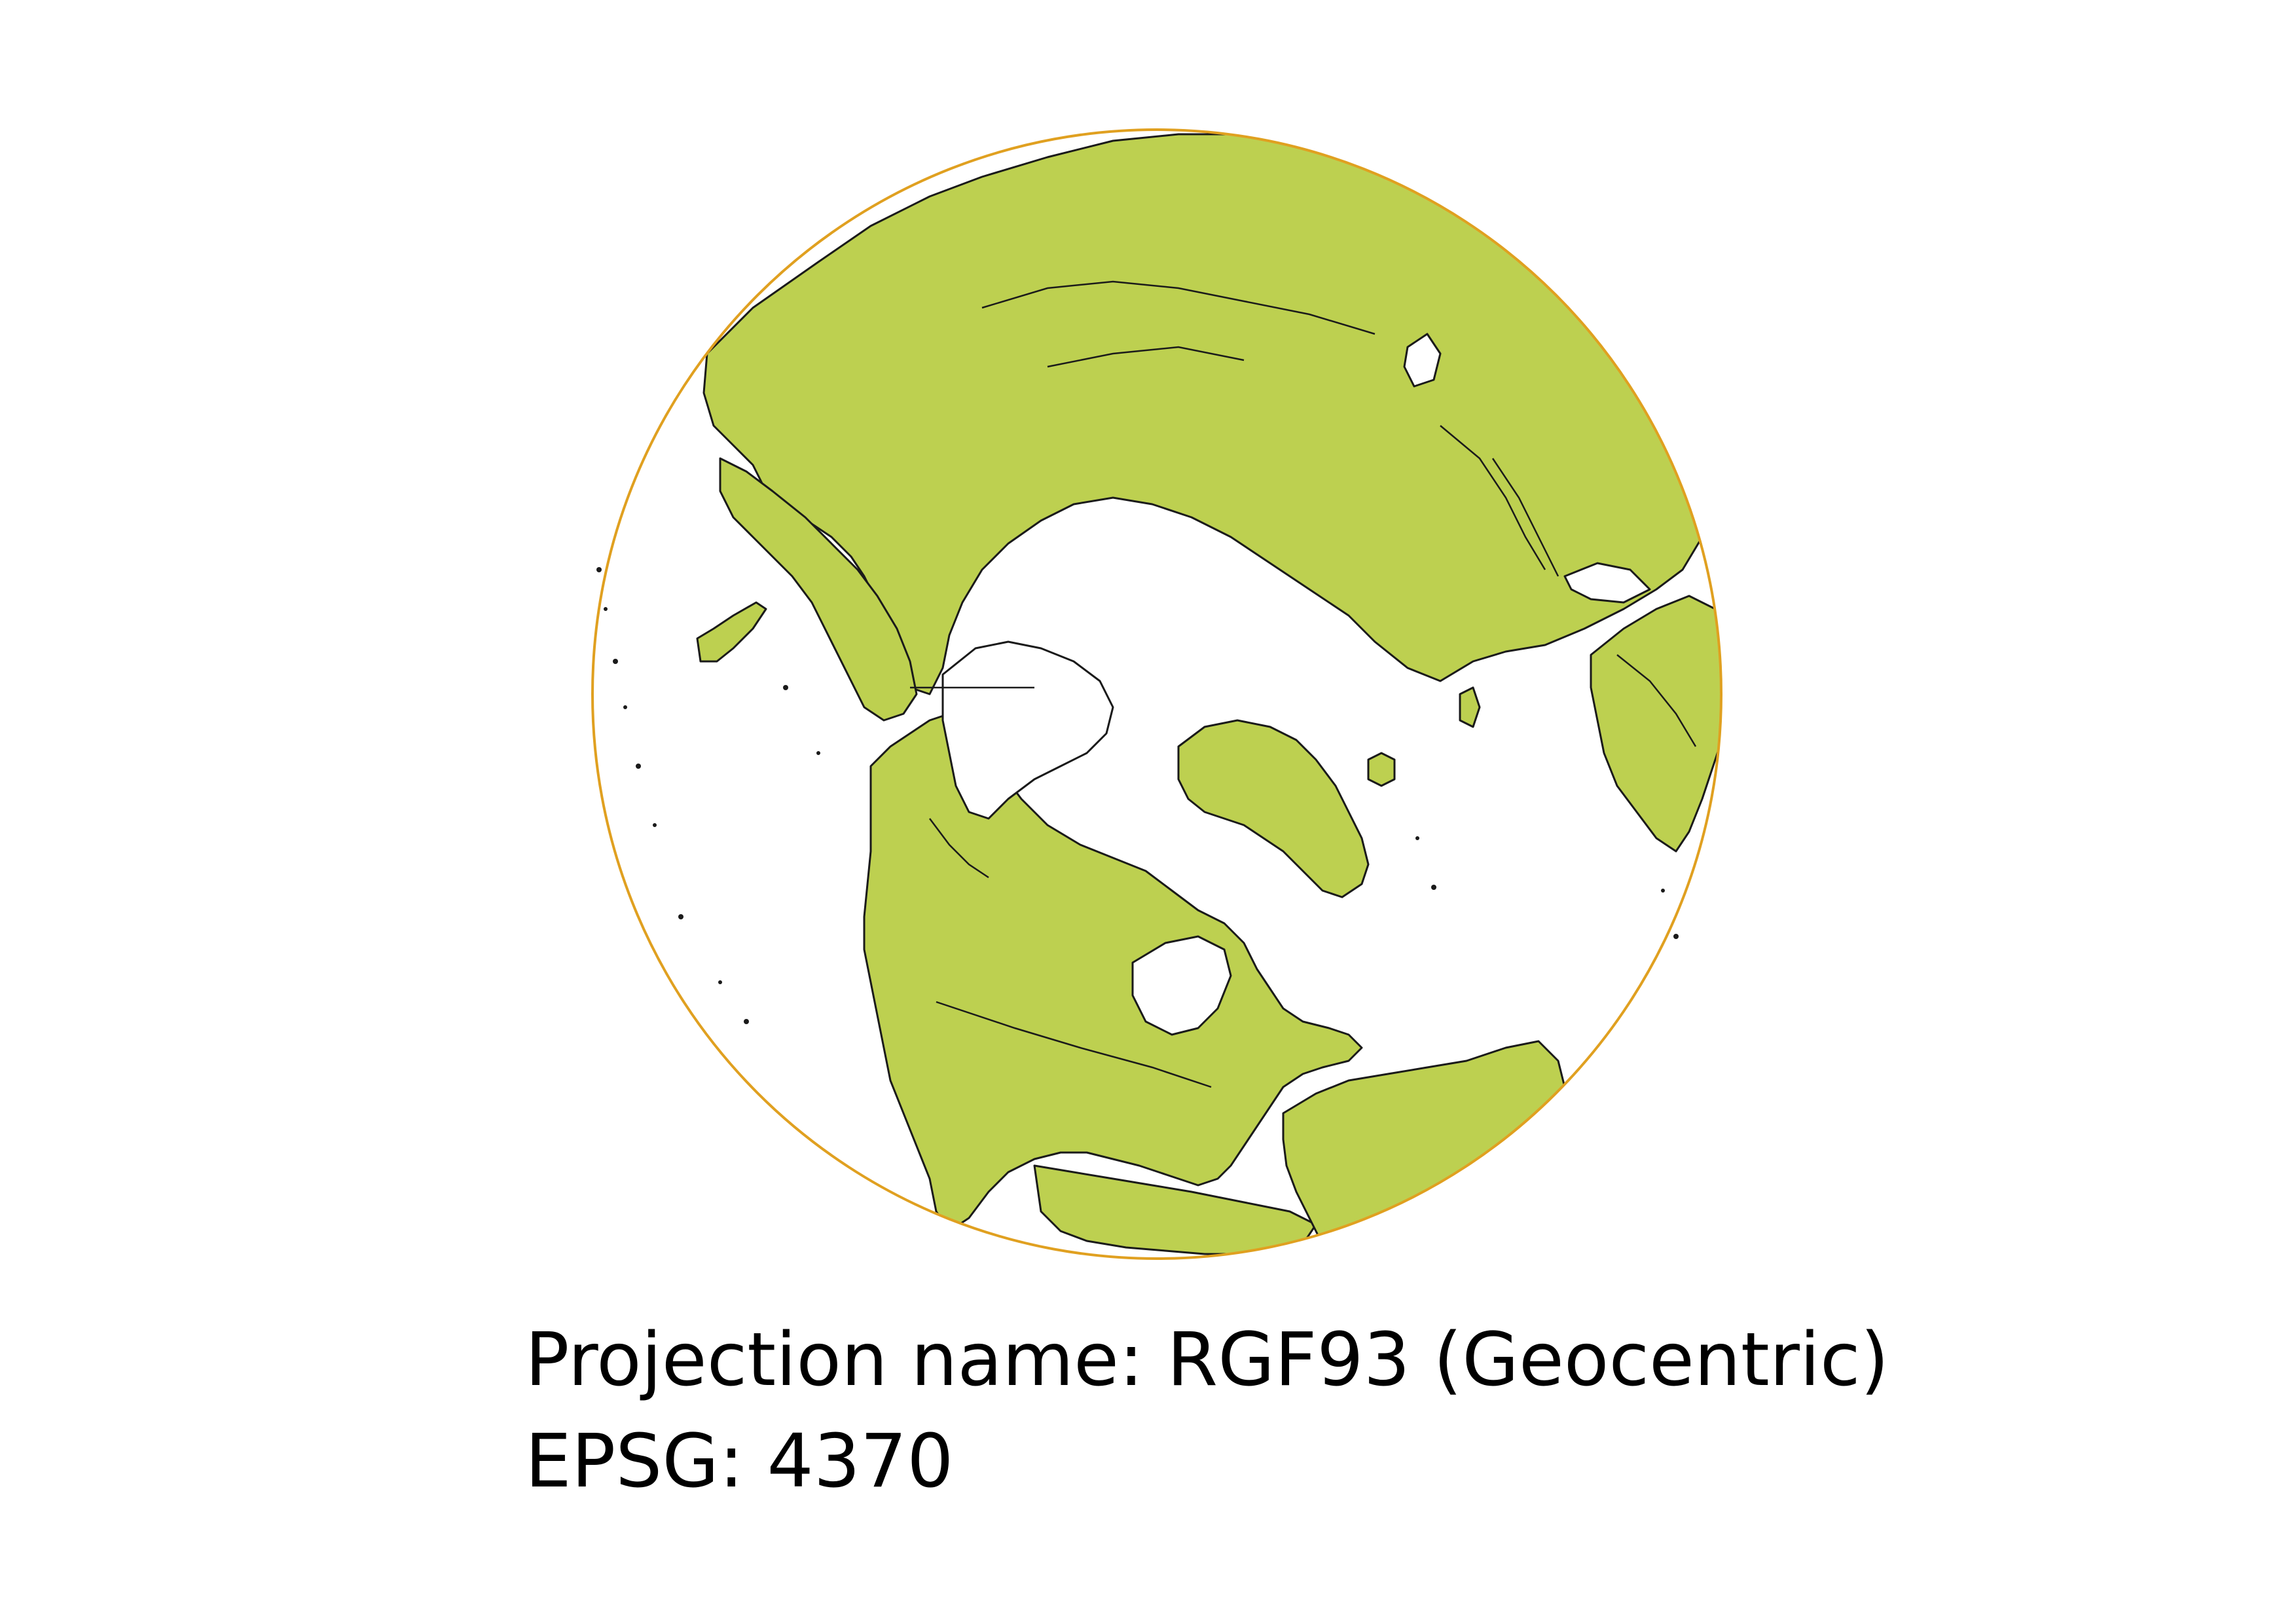 This screenshot has width=2296, height=1624. What do you see at coordinates (731, 632) in the screenshot?
I see `kamchatka-island` at bounding box center [731, 632].